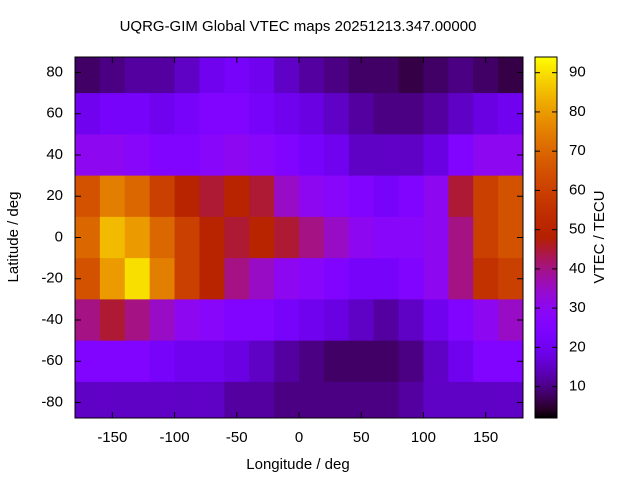 Image resolution: width=640 pixels, height=480 pixels. Describe the element at coordinates (577, 307) in the screenshot. I see `colorbar-tick-label: 30` at that location.